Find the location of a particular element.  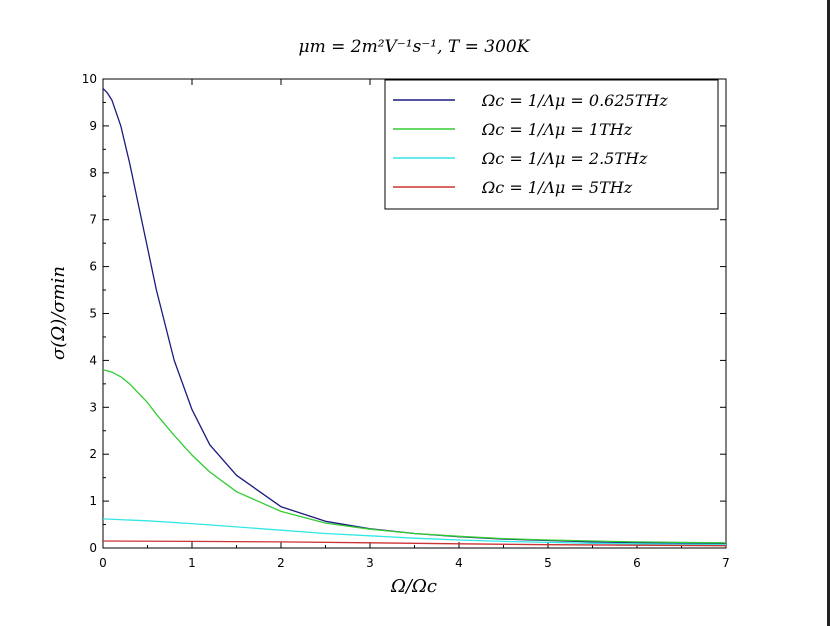

edge-strip is located at coordinates (828, 313).